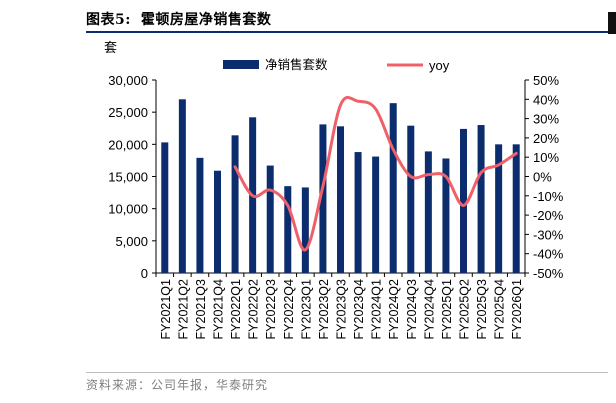 This screenshot has width=616, height=403. I want to click on x-tick-label: FY2023Q1, so click(306, 309).